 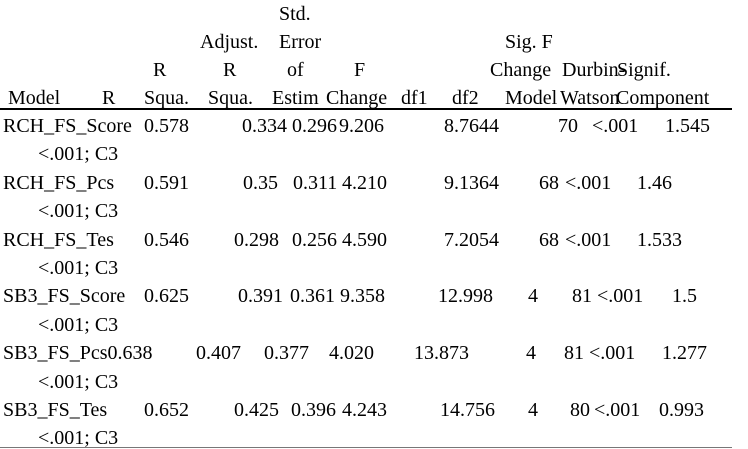 I want to click on cell-value: 0.361, so click(x=312, y=296).